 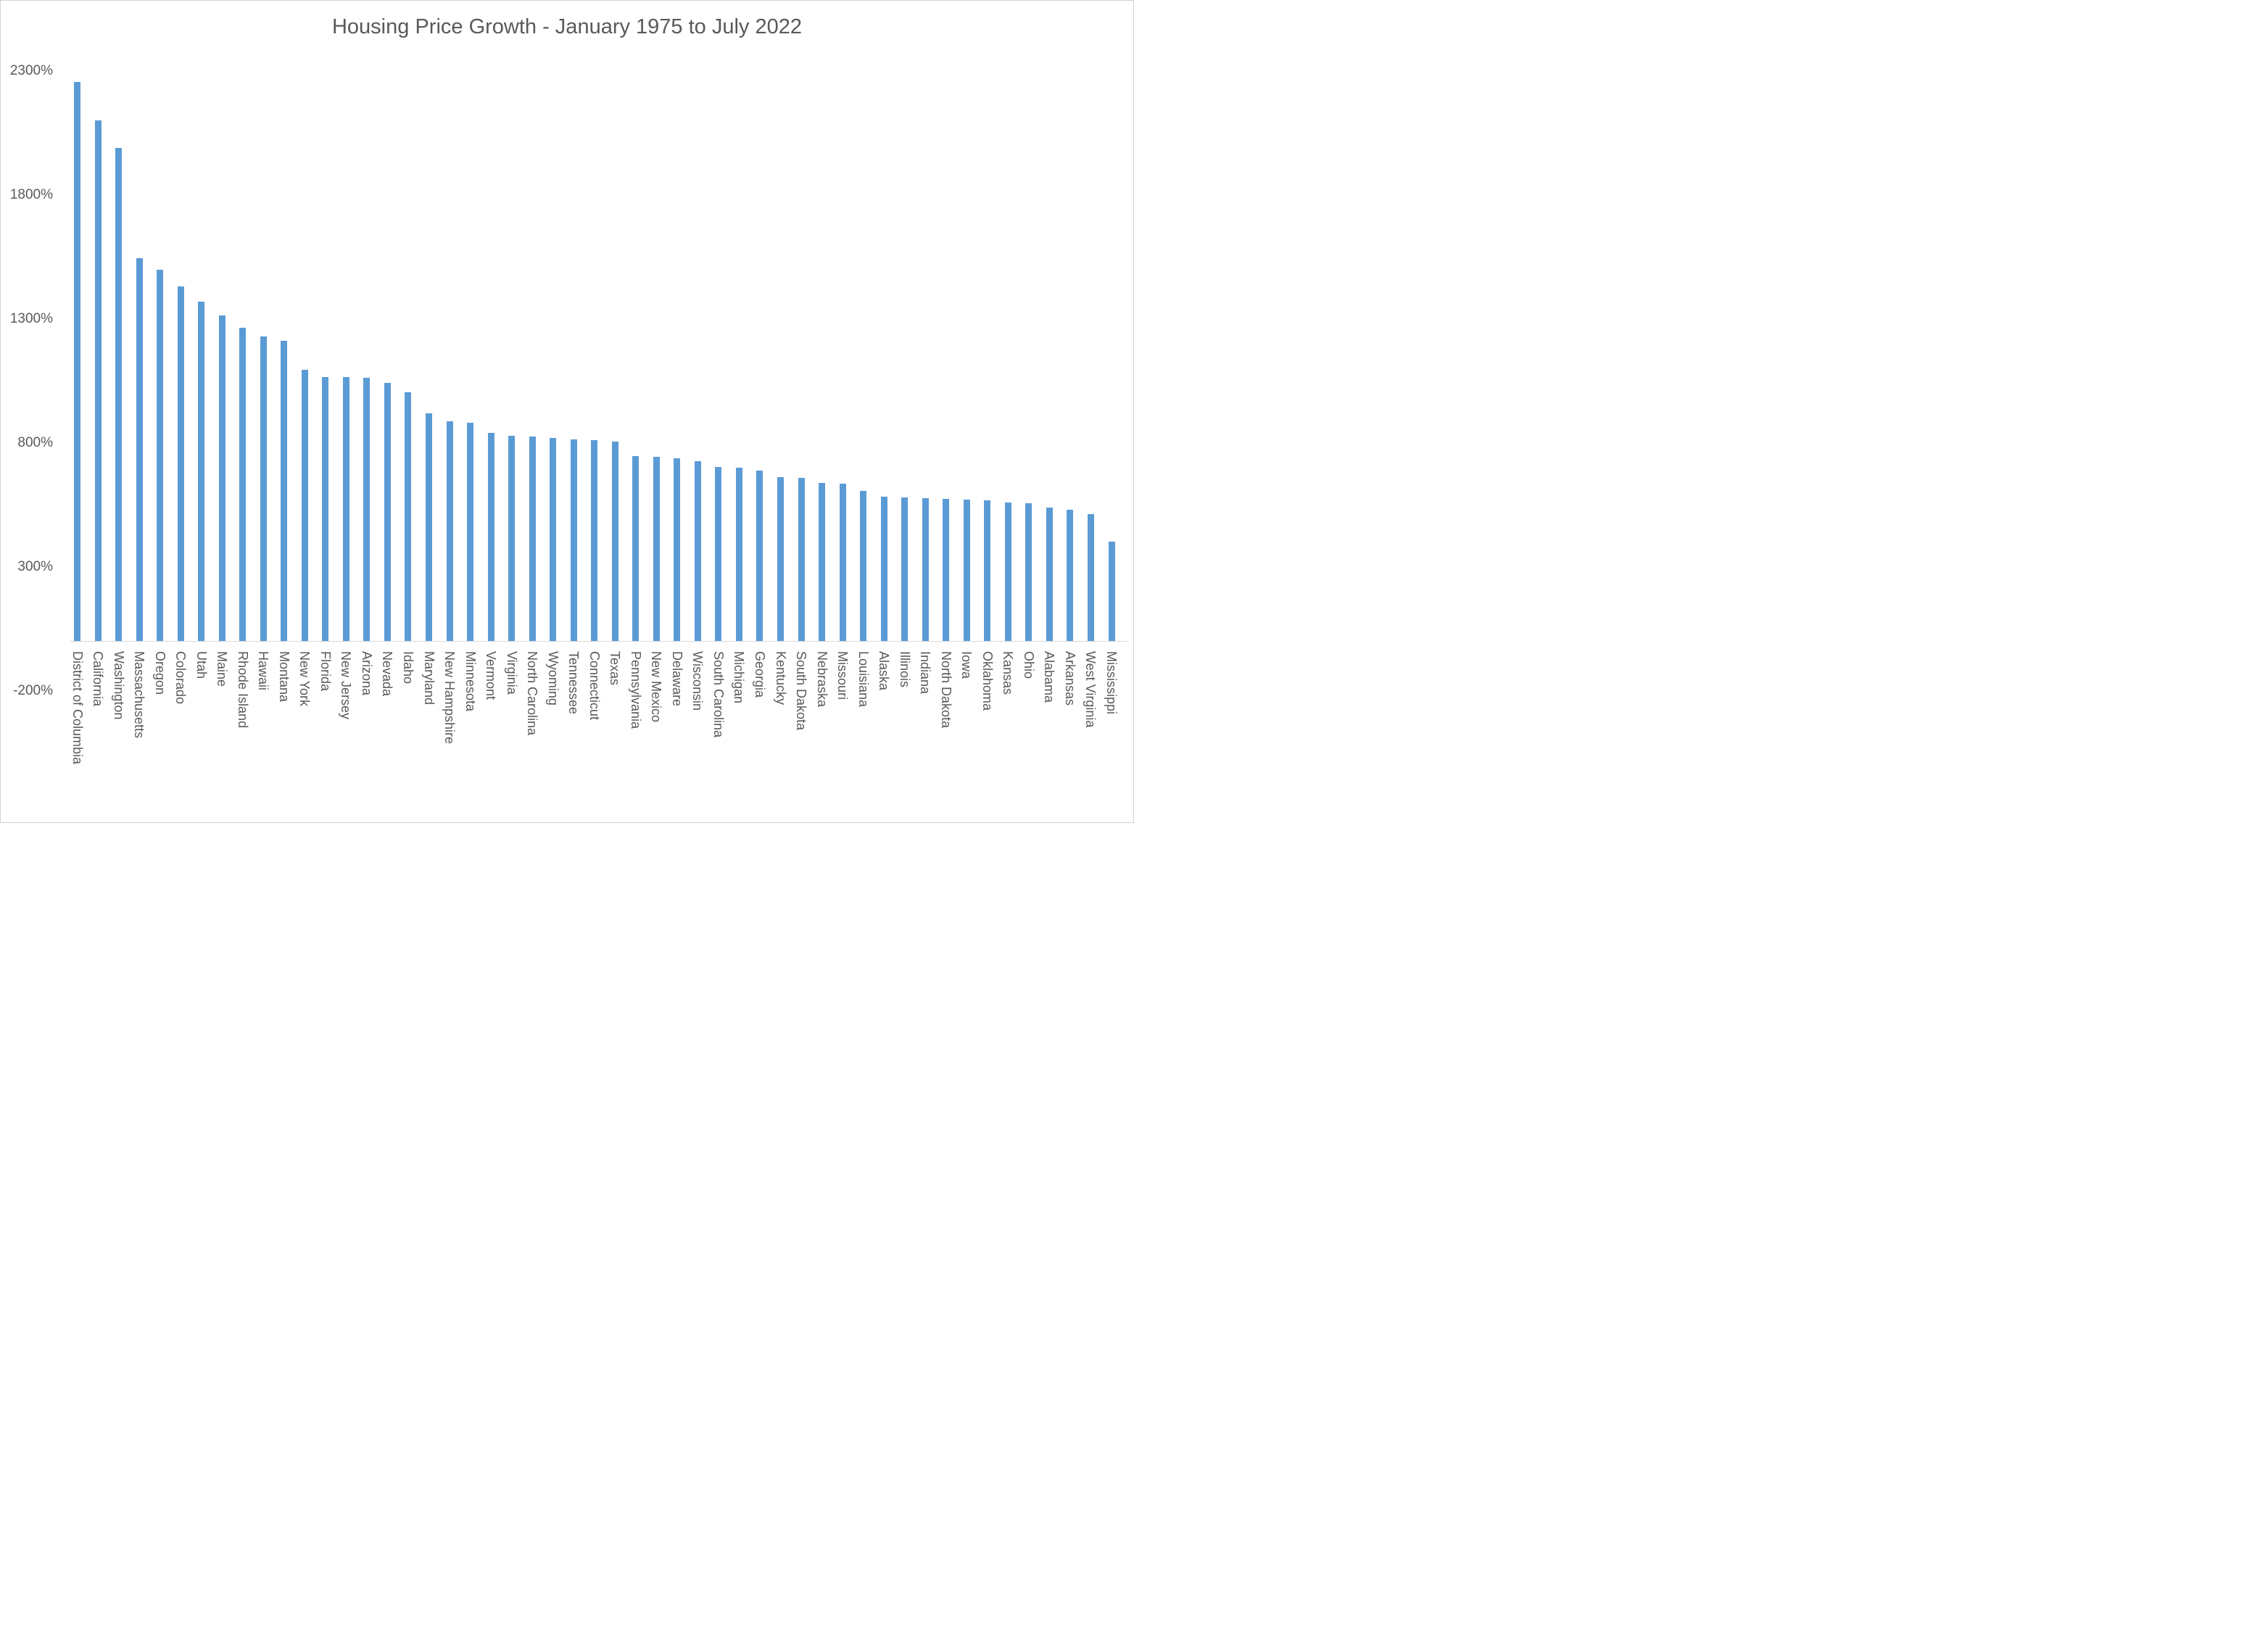 What do you see at coordinates (966, 665) in the screenshot?
I see `x-axis-label: Iowa` at bounding box center [966, 665].